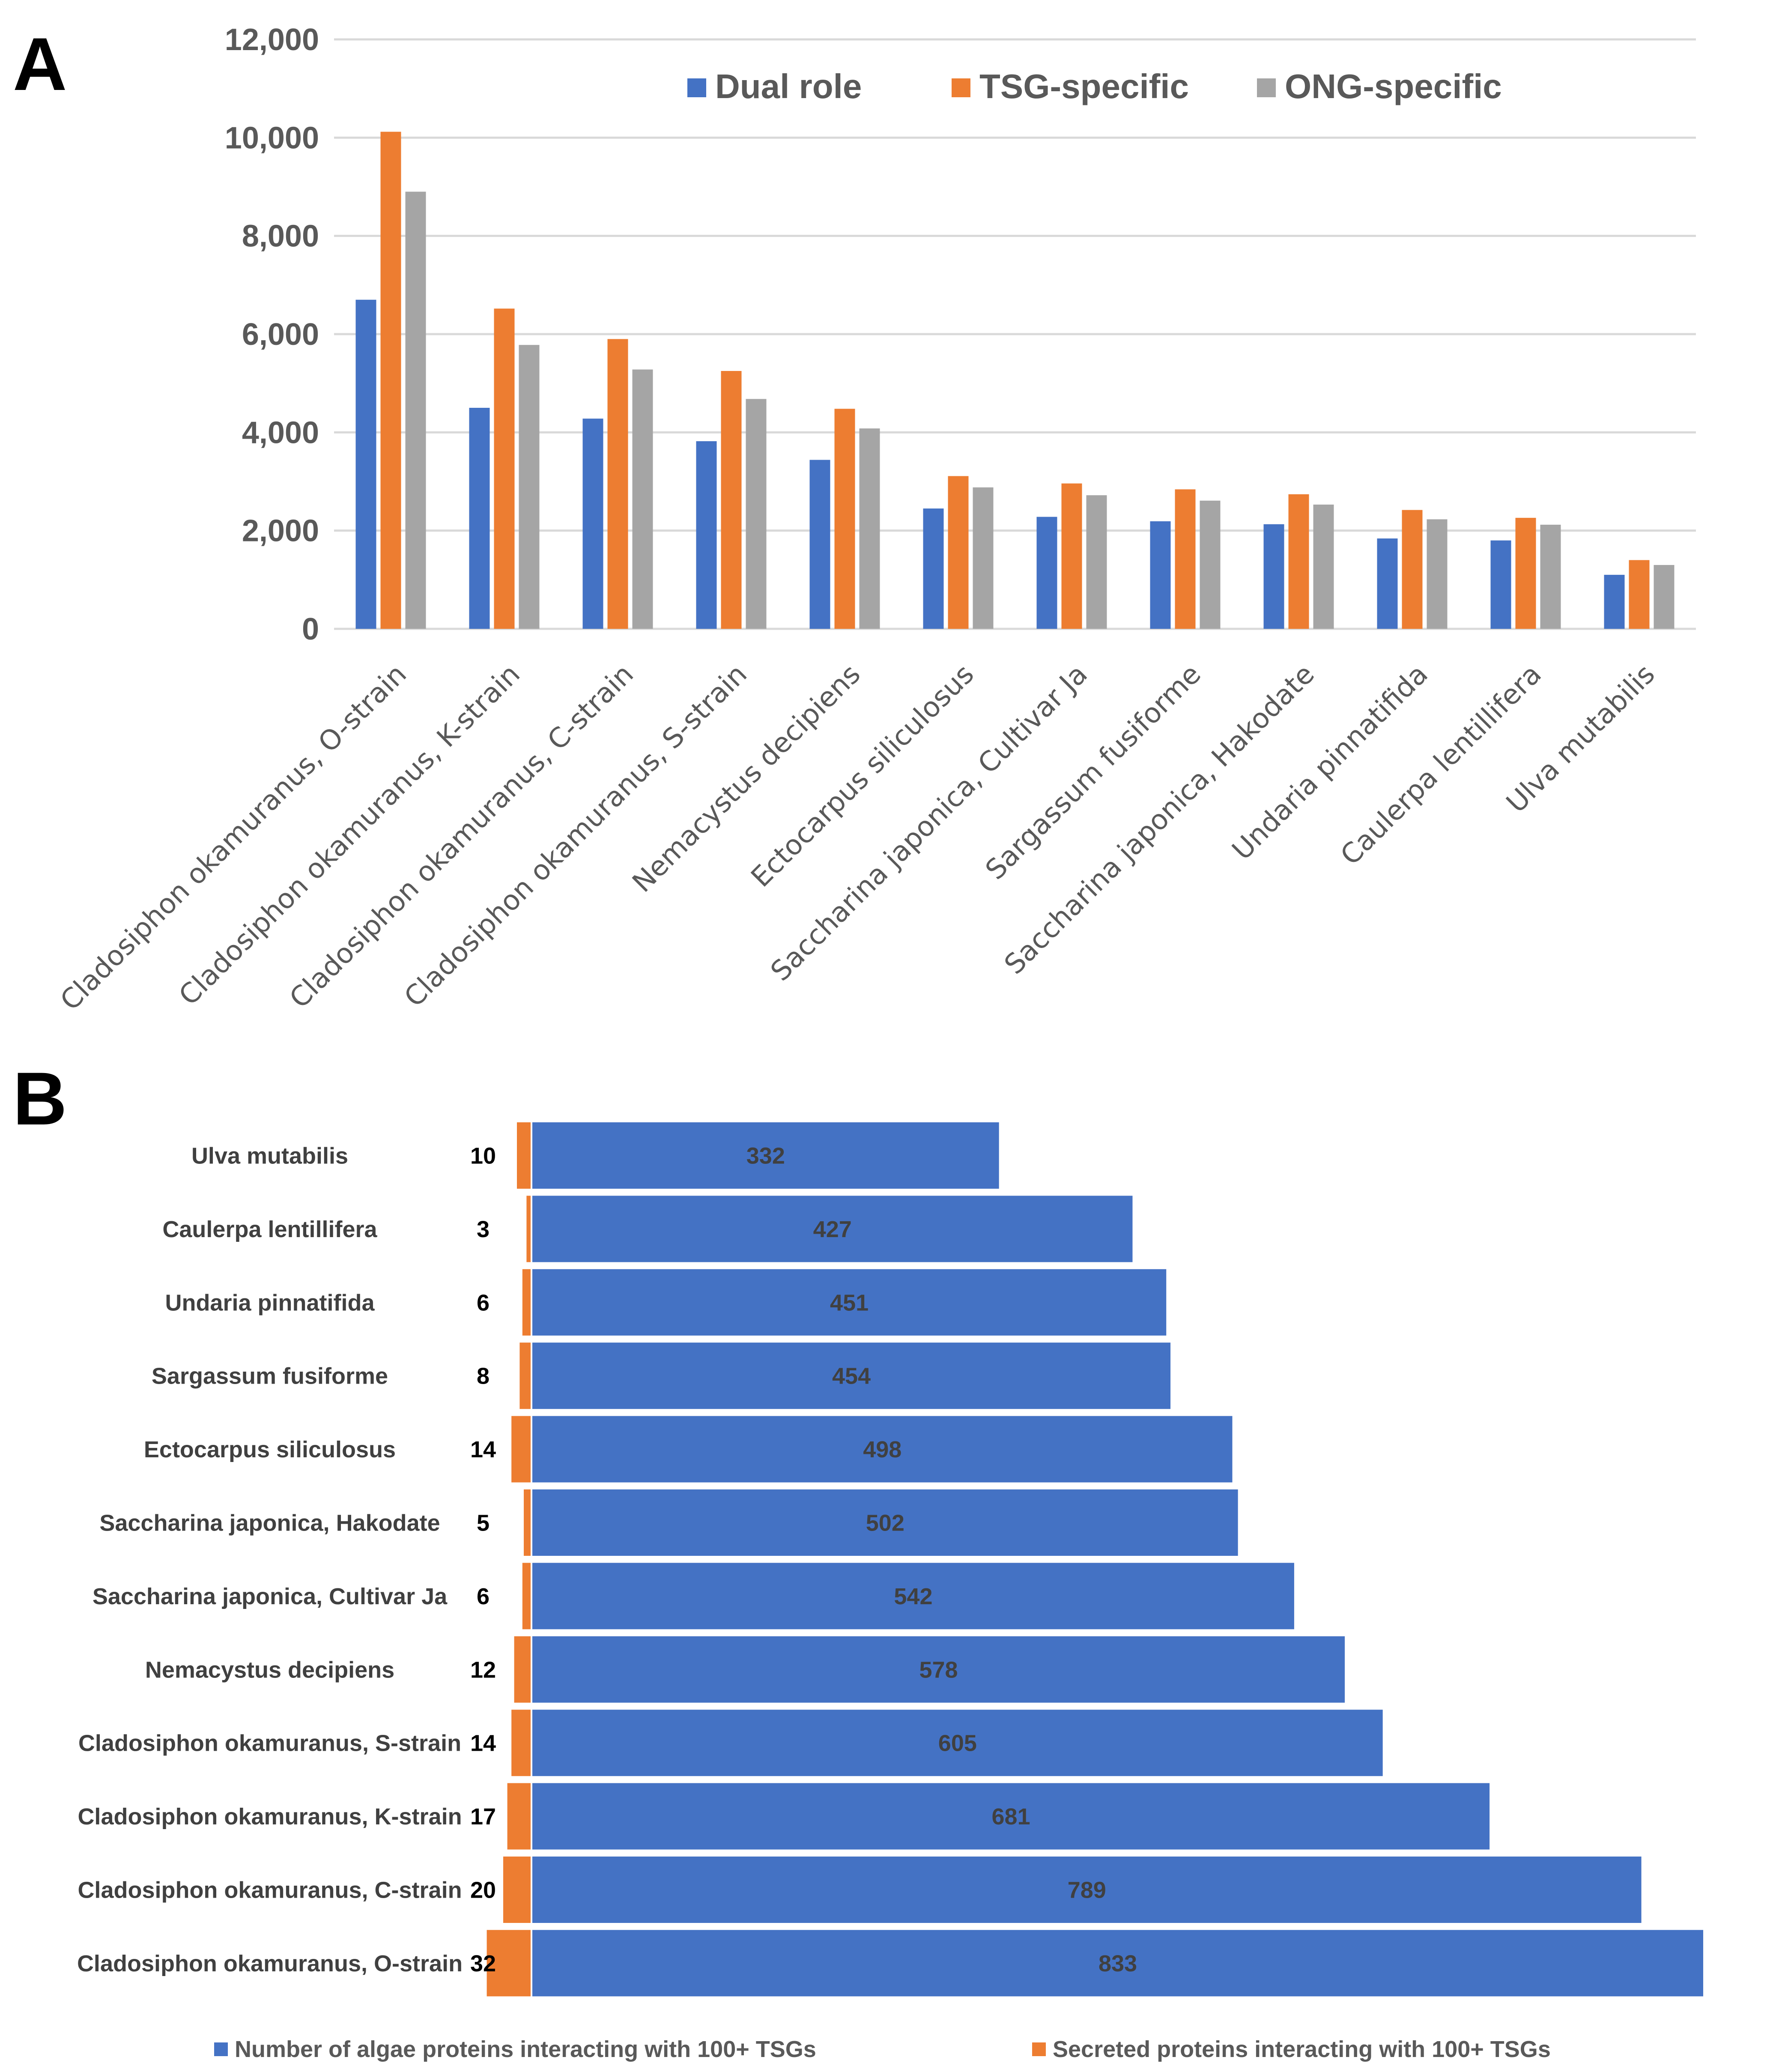 This screenshot has height=2072, width=1788. Describe the element at coordinates (390, 381) in the screenshot. I see `bar-tsg-specific-cladosiphon-okamuranus-o-strain` at that location.